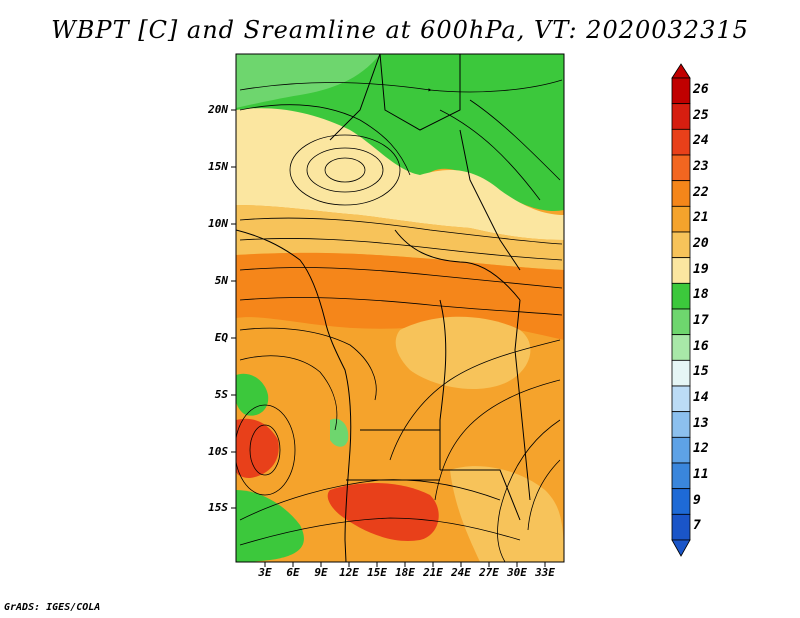 This screenshot has width=800, height=618. Describe the element at coordinates (218, 166) in the screenshot. I see `lat-label-15n: 15N` at that location.